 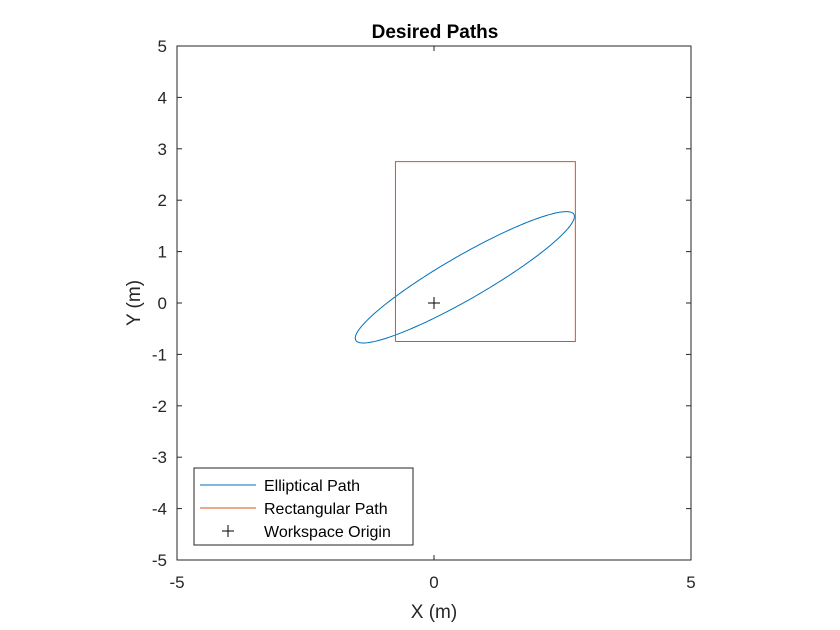 I want to click on x-tick-label: -5, so click(x=176, y=582).